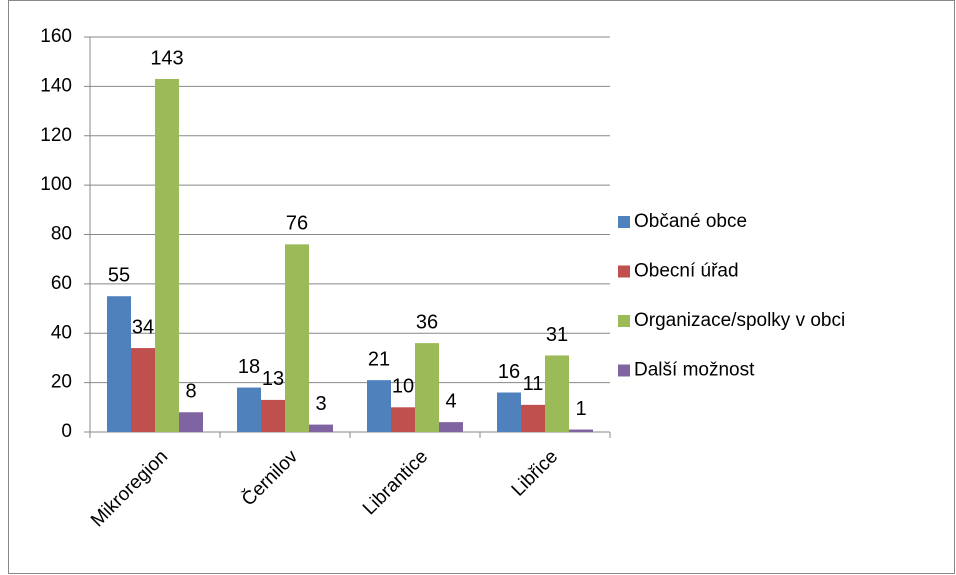  I want to click on y-tick-label: 120, so click(56, 135).